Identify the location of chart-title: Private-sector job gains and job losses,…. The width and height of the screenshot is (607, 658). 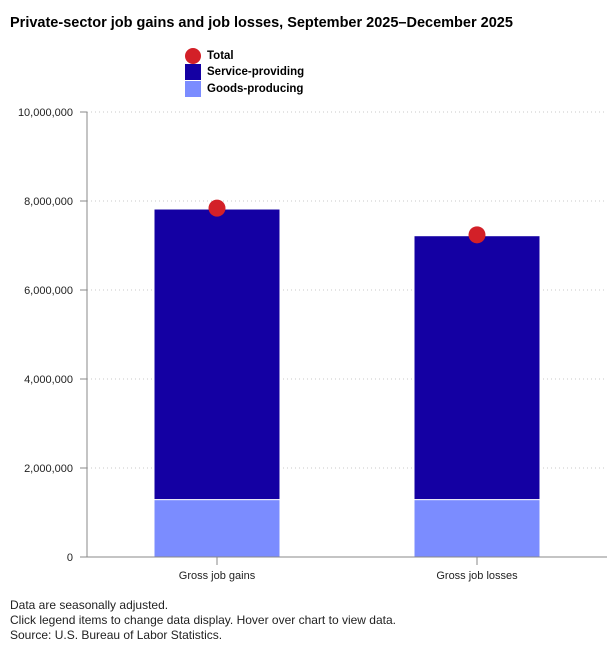
(261, 23).